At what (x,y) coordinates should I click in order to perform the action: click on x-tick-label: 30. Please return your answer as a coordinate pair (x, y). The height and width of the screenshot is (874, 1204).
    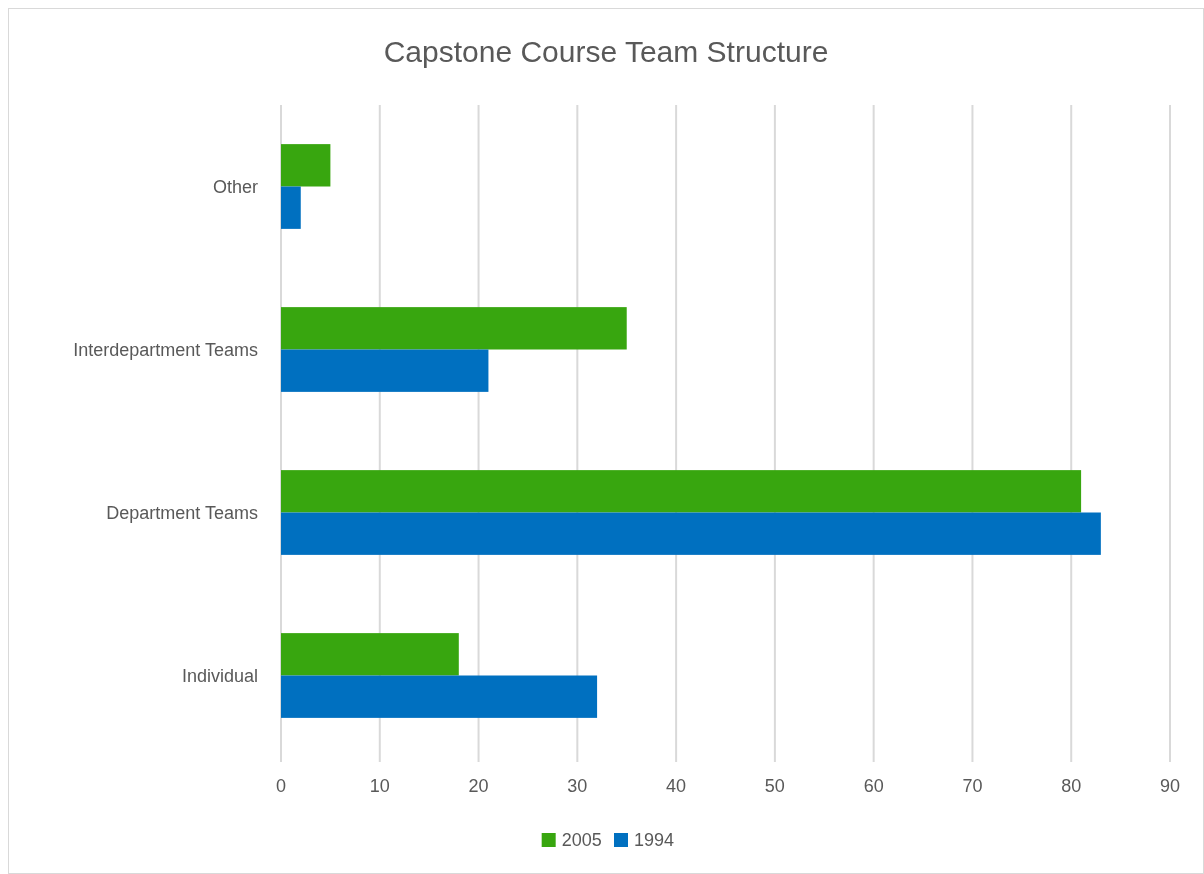
    Looking at the image, I should click on (577, 786).